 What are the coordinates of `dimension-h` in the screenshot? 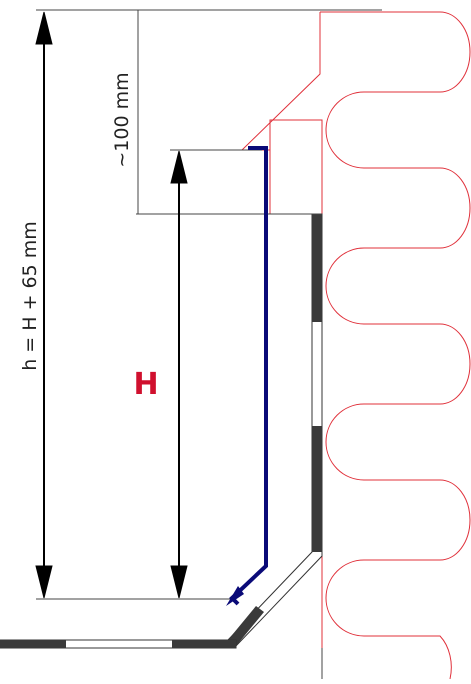 It's located at (44, 305).